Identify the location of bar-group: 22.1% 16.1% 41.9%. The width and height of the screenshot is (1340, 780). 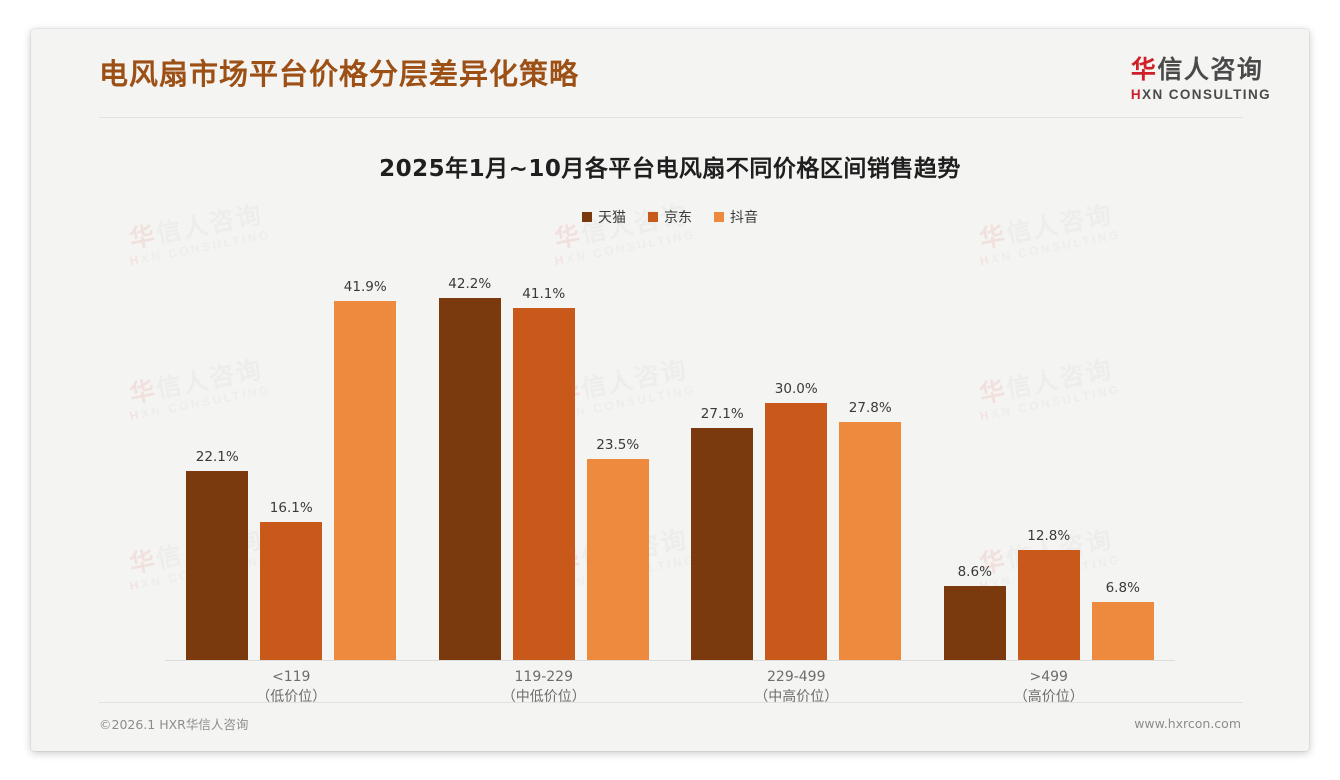
(291, 445).